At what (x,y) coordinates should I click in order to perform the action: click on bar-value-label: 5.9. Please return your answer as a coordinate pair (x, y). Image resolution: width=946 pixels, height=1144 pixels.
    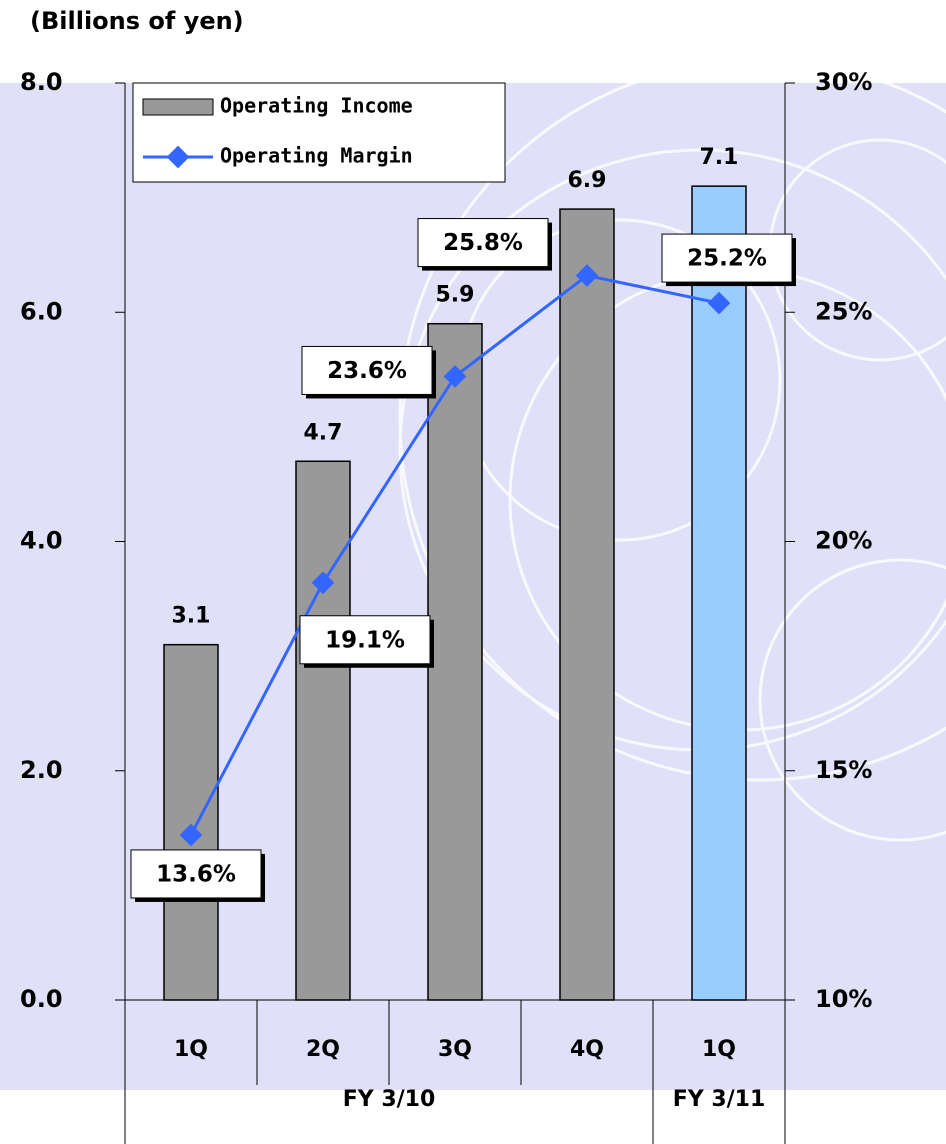
    Looking at the image, I should click on (455, 295).